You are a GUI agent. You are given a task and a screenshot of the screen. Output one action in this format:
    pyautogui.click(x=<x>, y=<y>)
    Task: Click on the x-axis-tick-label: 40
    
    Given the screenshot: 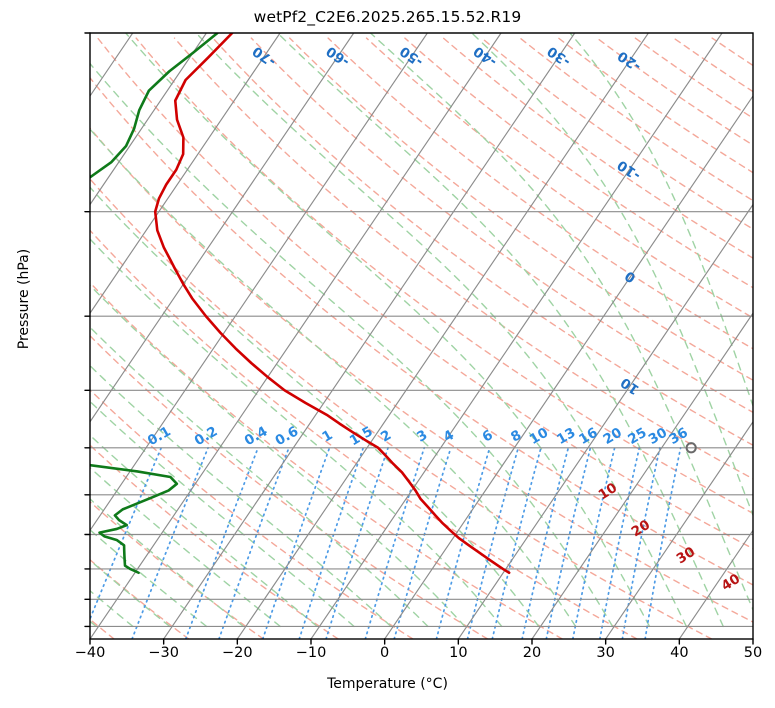 What is the action you would take?
    pyautogui.click(x=679, y=653)
    